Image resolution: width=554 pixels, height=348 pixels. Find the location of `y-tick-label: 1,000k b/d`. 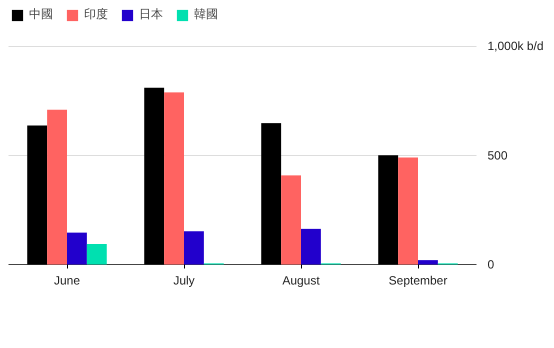

y-tick-label: 1,000k b/d is located at coordinates (516, 46).